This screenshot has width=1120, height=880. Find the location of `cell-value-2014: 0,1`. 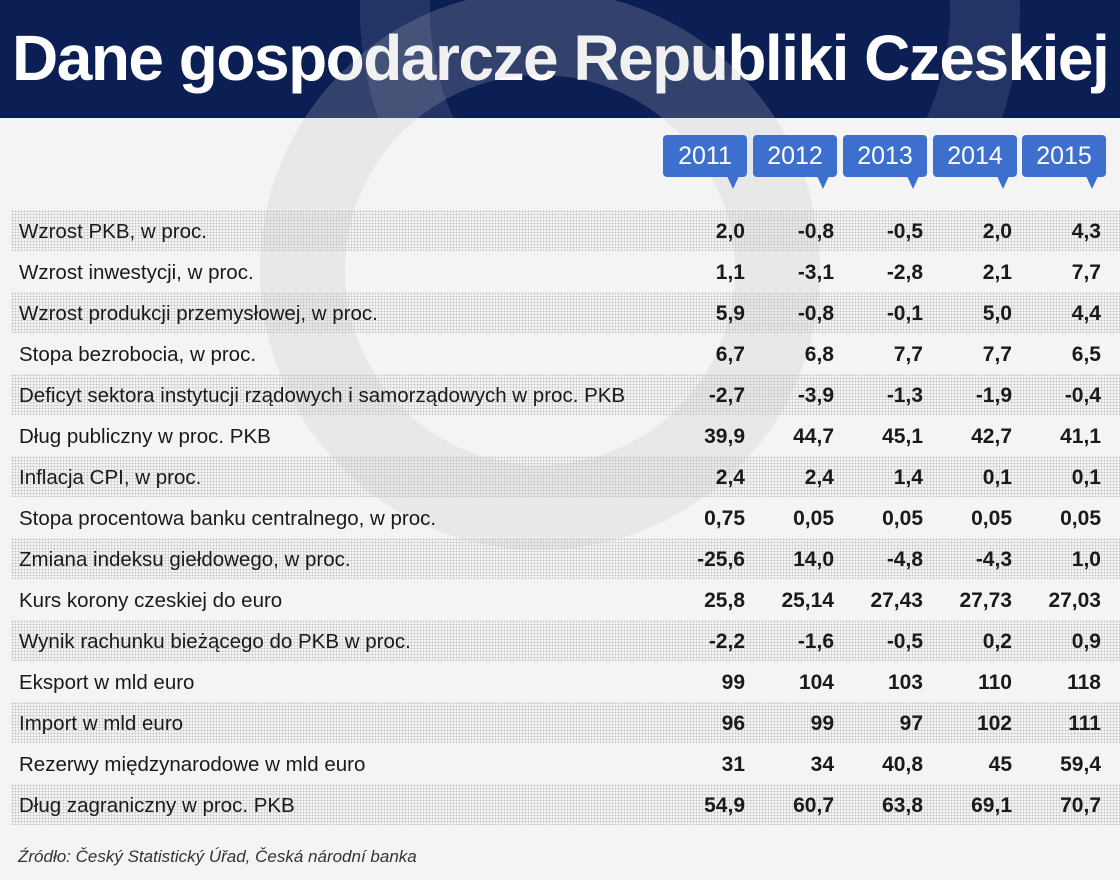

cell-value-2014: 0,1 is located at coordinates (997, 477).